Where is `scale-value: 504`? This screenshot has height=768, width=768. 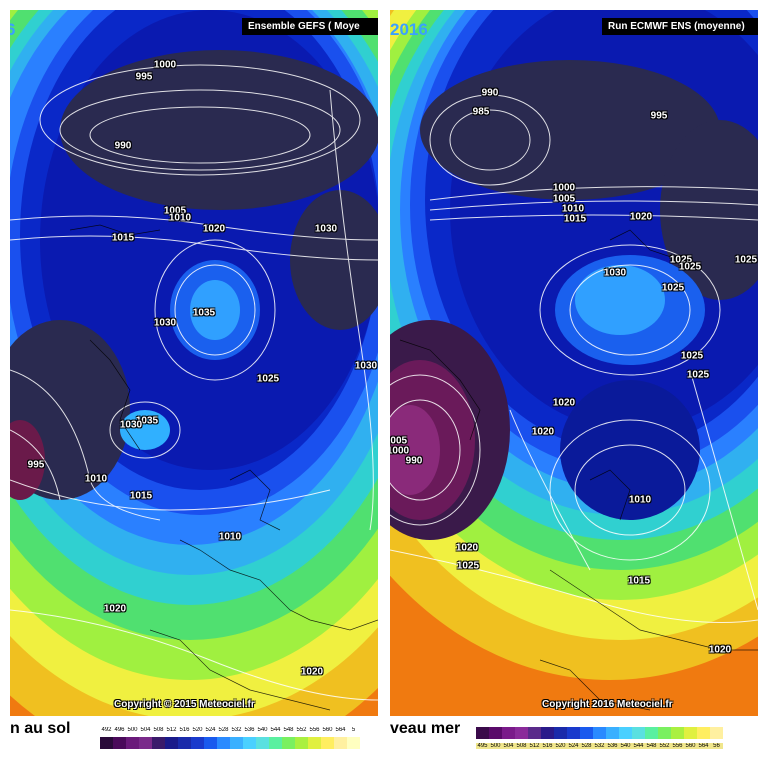 scale-value: 504 is located at coordinates (508, 746).